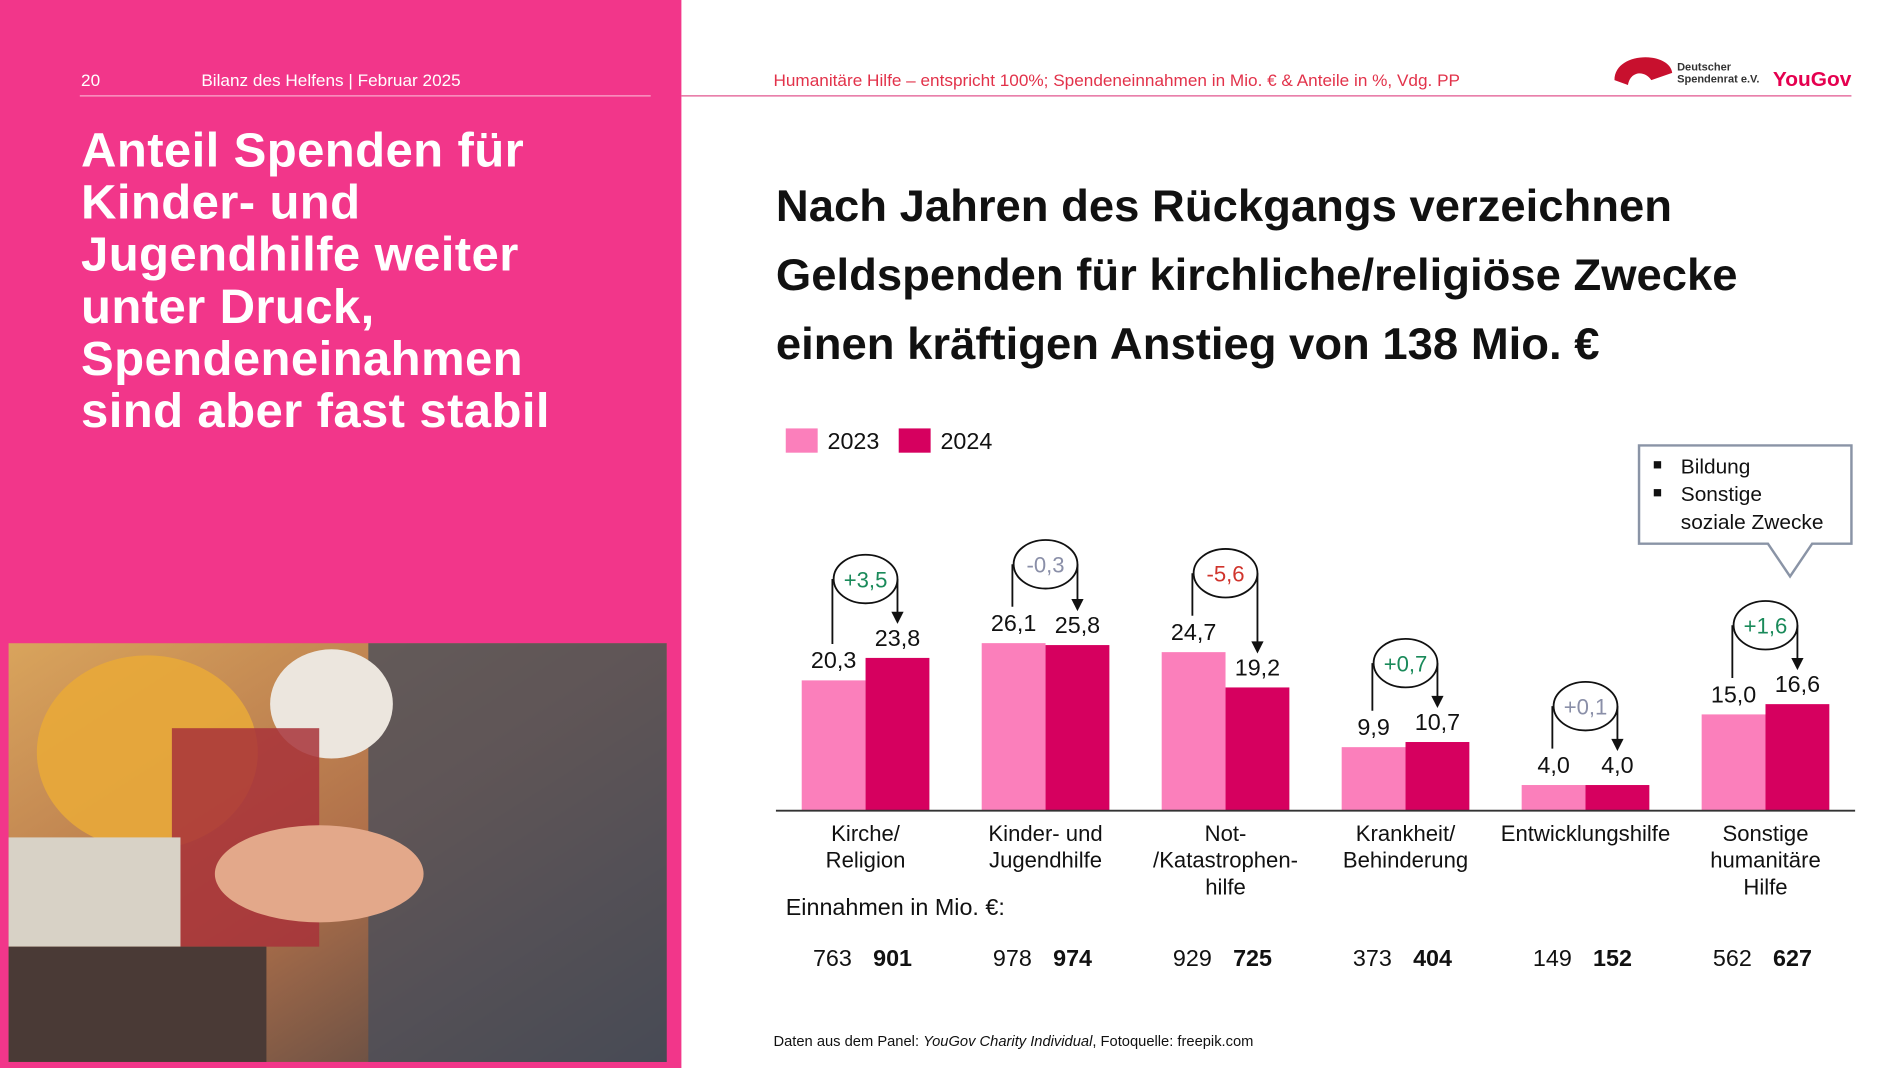 The width and height of the screenshot is (1903, 1068). What do you see at coordinates (853, 441) in the screenshot?
I see `legend-label: 2023` at bounding box center [853, 441].